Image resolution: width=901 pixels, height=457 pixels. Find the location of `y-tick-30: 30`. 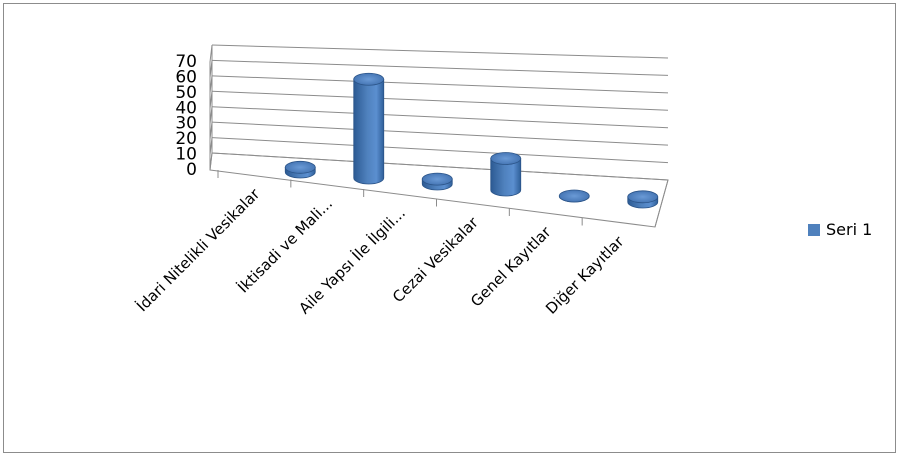

y-tick-30: 30 is located at coordinates (186, 124).